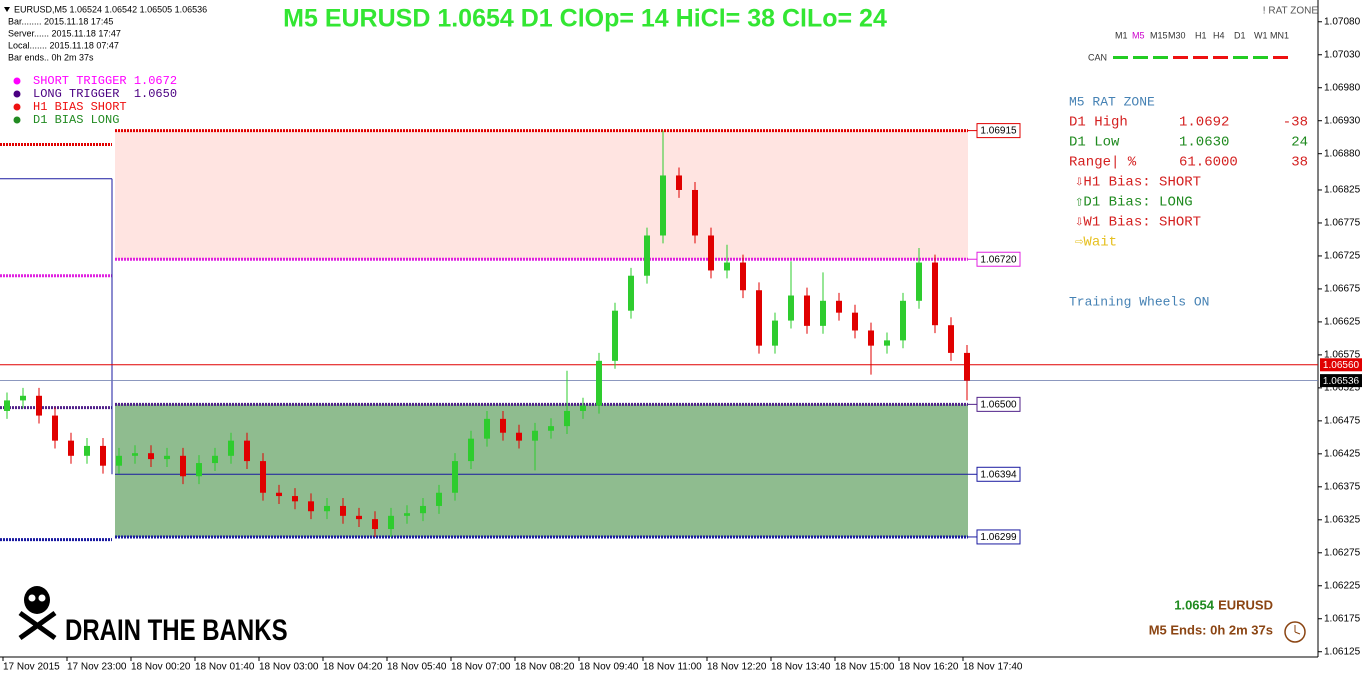 Image resolution: width=1362 pixels, height=675 pixels. Describe the element at coordinates (1245, 604) in the screenshot. I see `footer-symbol: EURUSD` at that location.